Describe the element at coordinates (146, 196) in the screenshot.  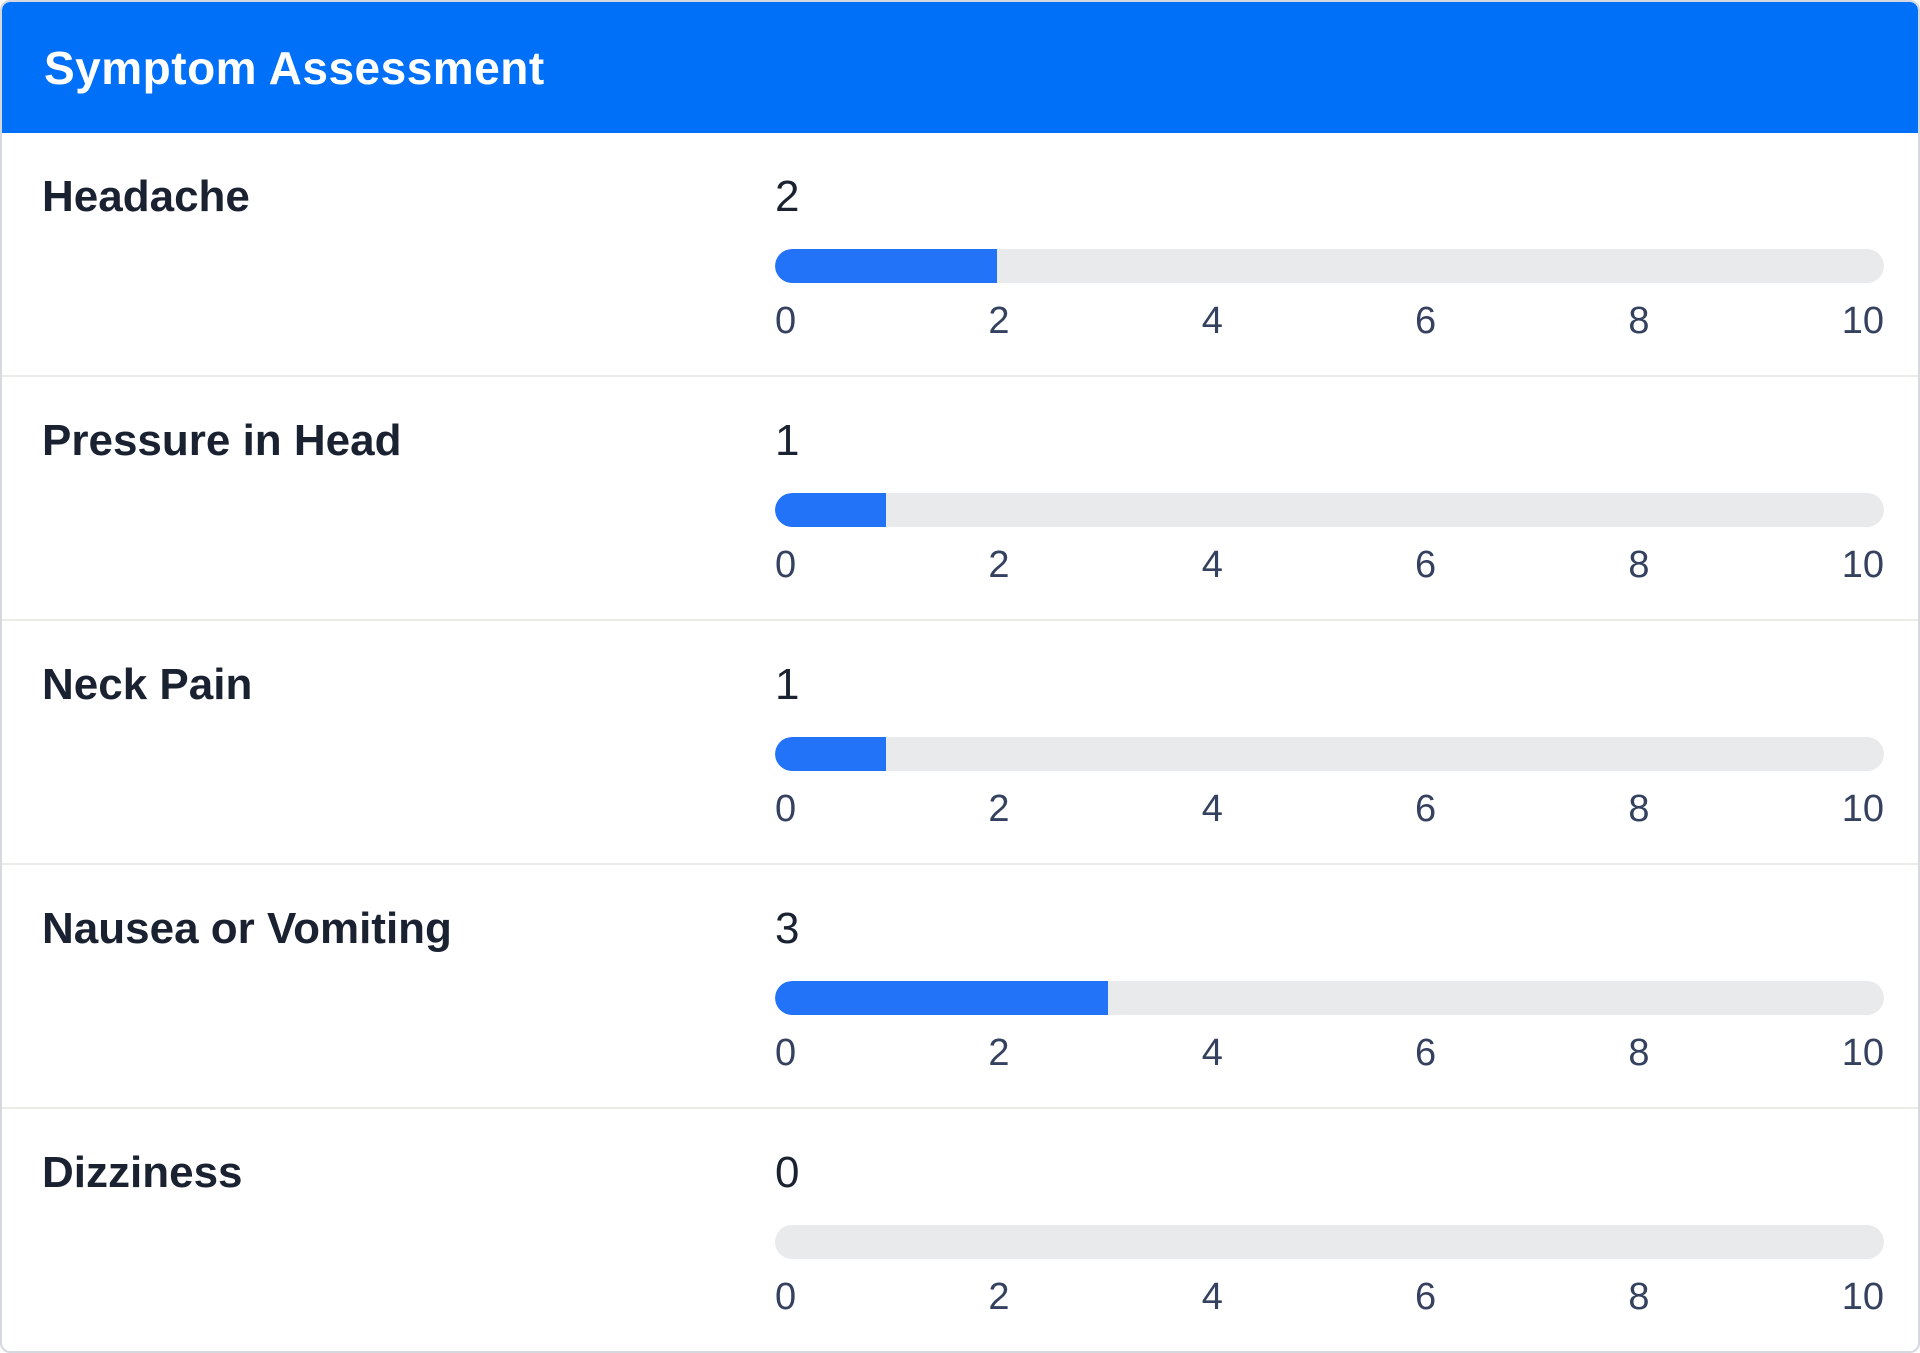
I see `symptom-label: Headache` at that location.